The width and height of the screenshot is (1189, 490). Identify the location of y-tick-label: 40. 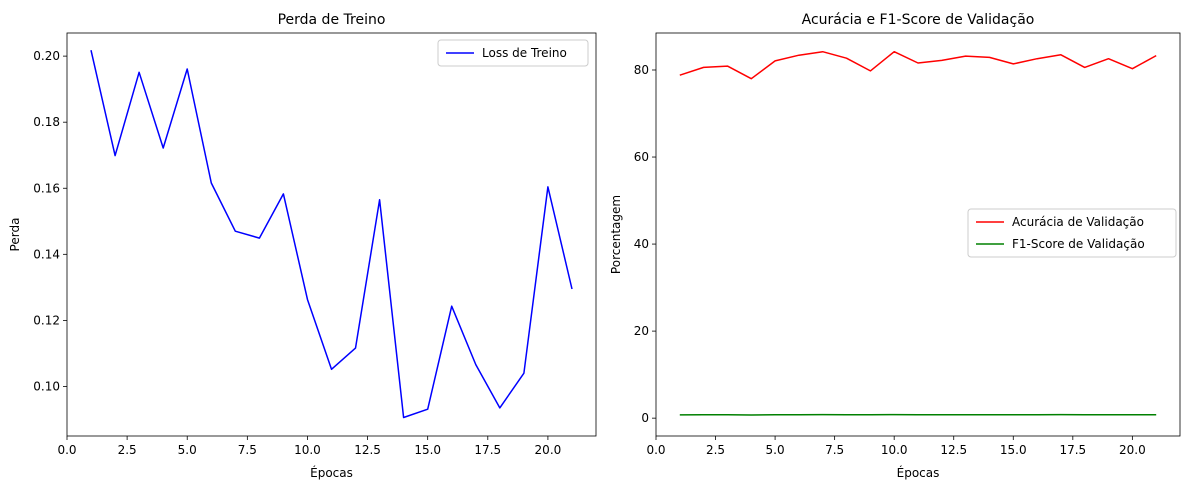
(641, 244).